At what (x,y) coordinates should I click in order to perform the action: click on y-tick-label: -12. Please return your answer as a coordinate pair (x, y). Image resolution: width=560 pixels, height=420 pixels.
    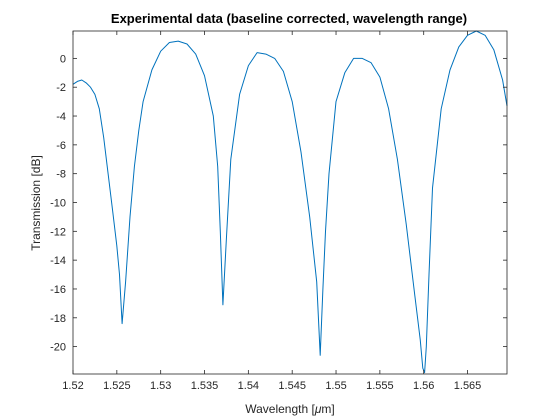
    Looking at the image, I should click on (58, 232).